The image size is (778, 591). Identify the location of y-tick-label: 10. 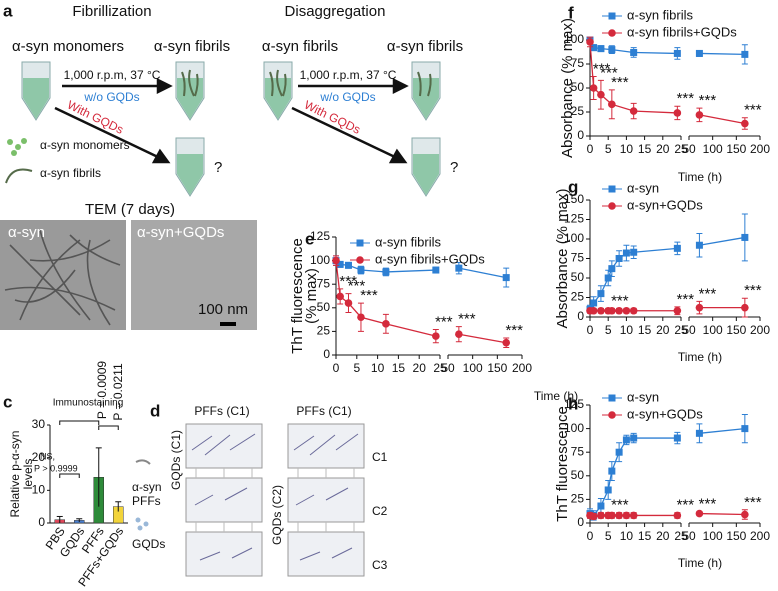
(39, 490).